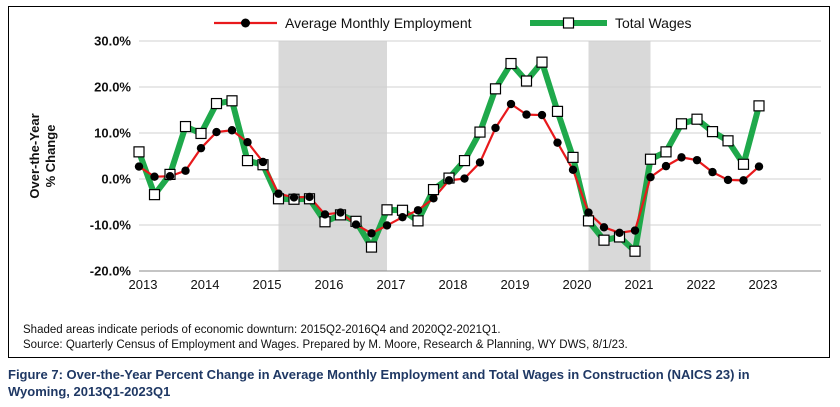 The height and width of the screenshot is (407, 840). Describe the element at coordinates (267, 284) in the screenshot. I see `x-tick-label: 2015` at that location.